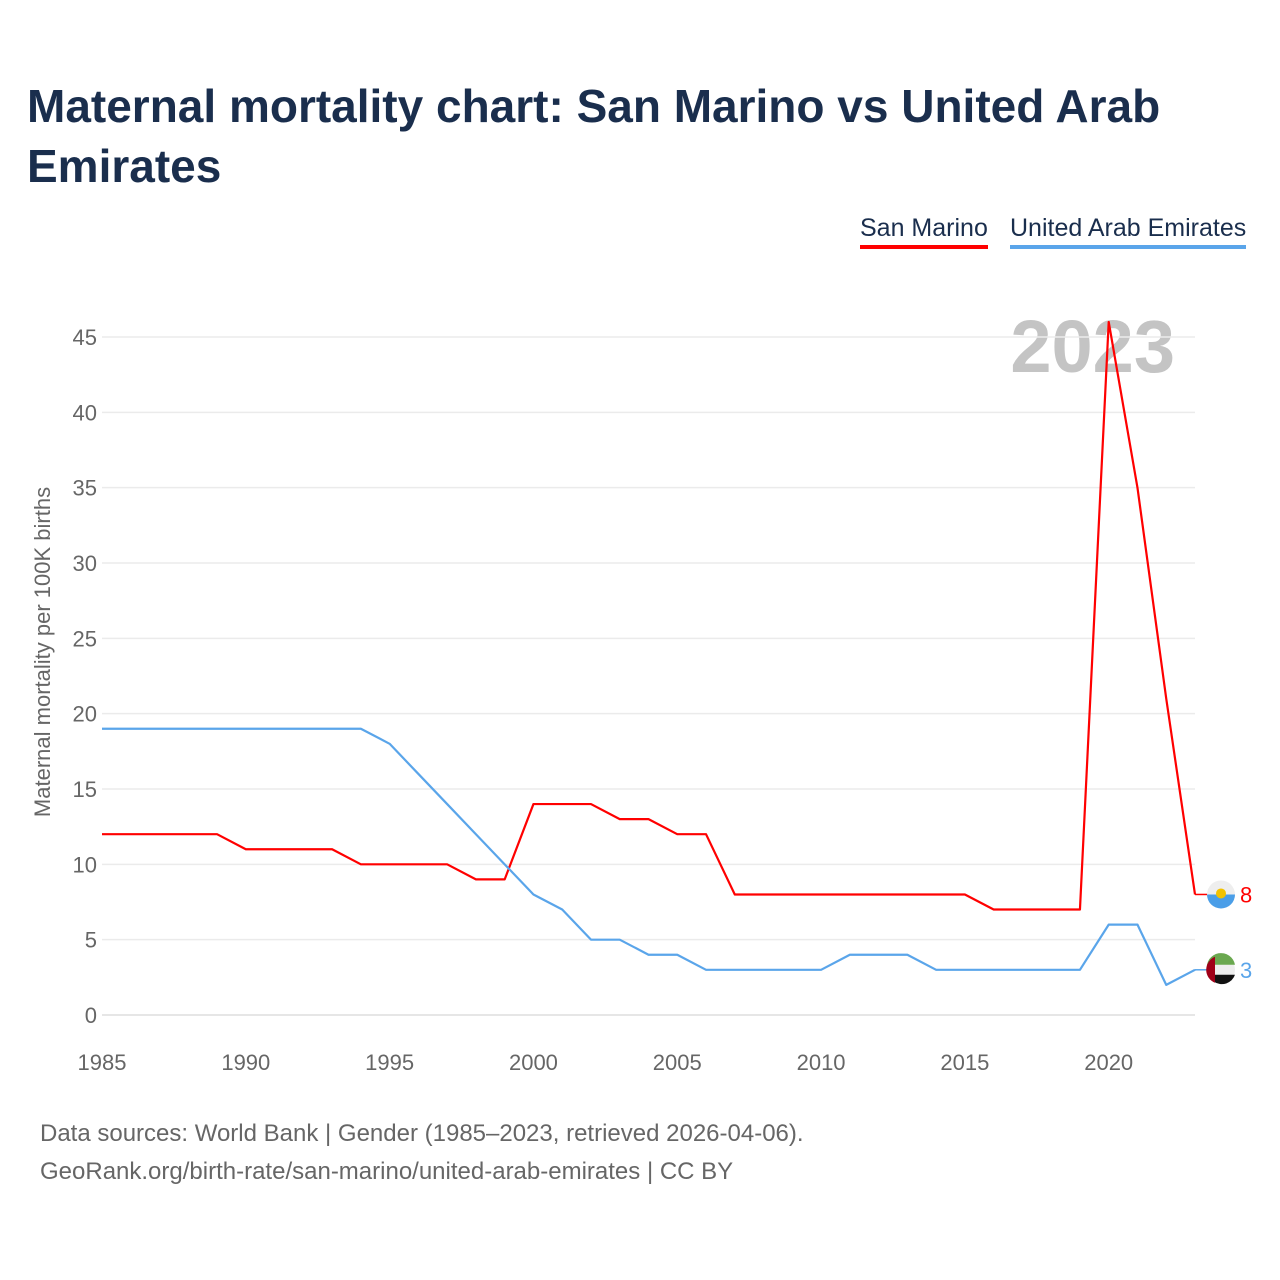 The height and width of the screenshot is (1280, 1280). Describe the element at coordinates (85, 488) in the screenshot. I see `y-tick-label: 35` at that location.